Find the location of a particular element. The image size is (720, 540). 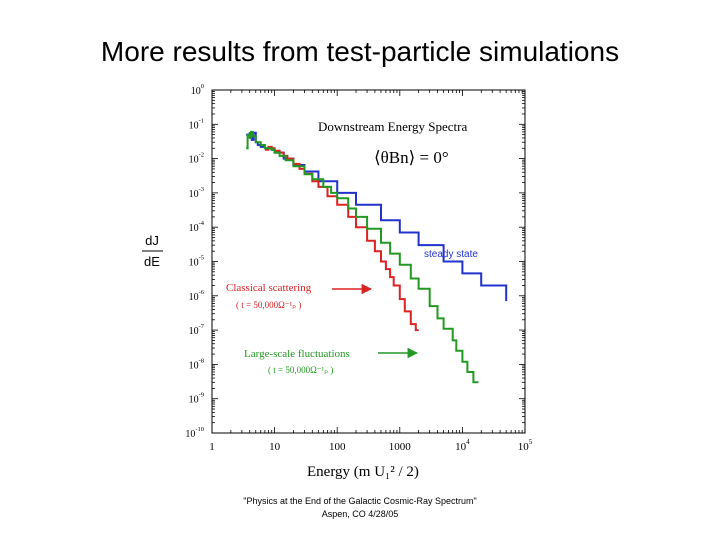

y-tick-label: 10⁻¹ is located at coordinates (196, 124).